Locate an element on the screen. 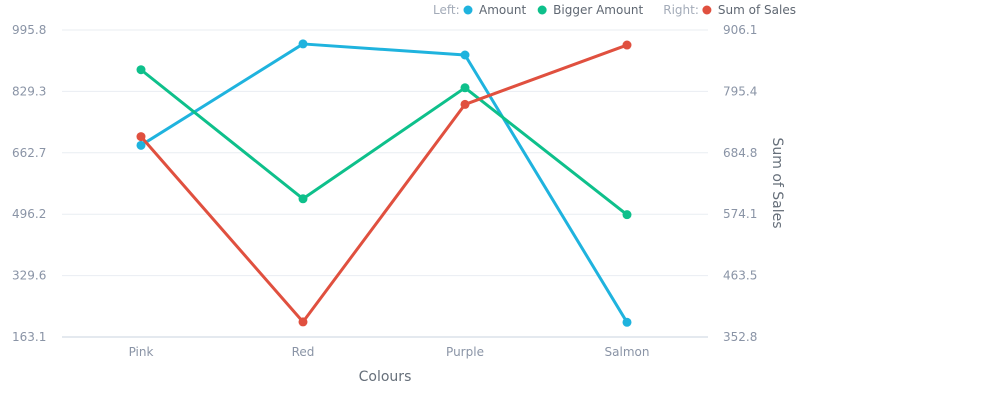 Image resolution: width=1008 pixels, height=404 pixels. right-tick-label: 684.8 is located at coordinates (740, 153).